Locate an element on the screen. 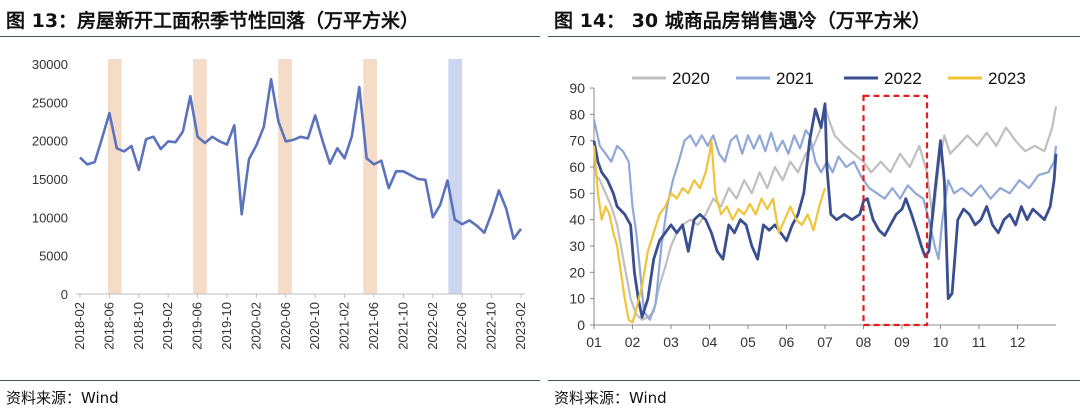 This screenshot has height=419, width=1080. x-tick-label: 2020-06 is located at coordinates (285, 326).